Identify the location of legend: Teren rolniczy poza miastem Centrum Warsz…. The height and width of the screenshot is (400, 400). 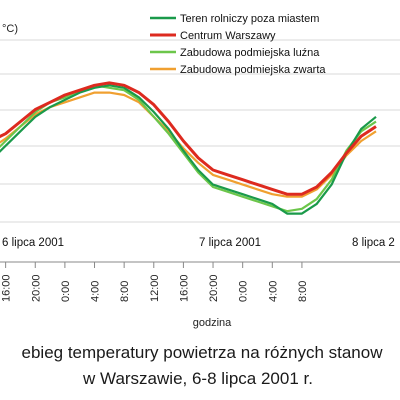
(238, 44).